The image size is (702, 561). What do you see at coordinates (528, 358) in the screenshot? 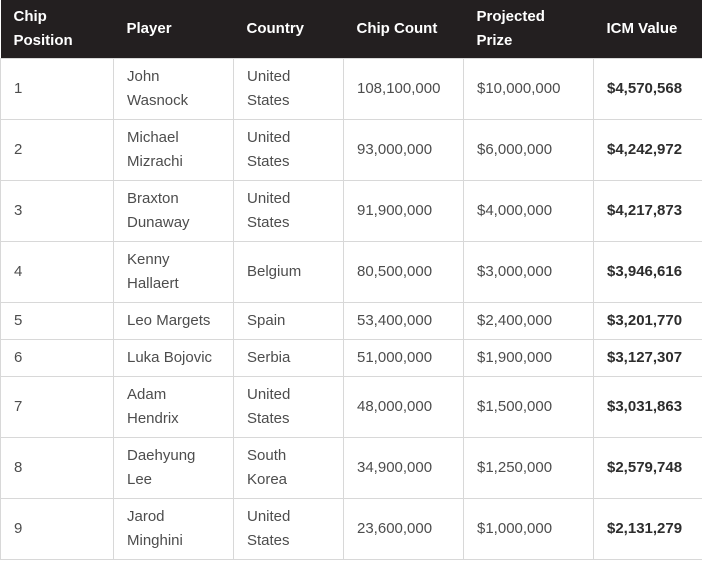
I see `cell-projected-prize: $1,900,000` at bounding box center [528, 358].